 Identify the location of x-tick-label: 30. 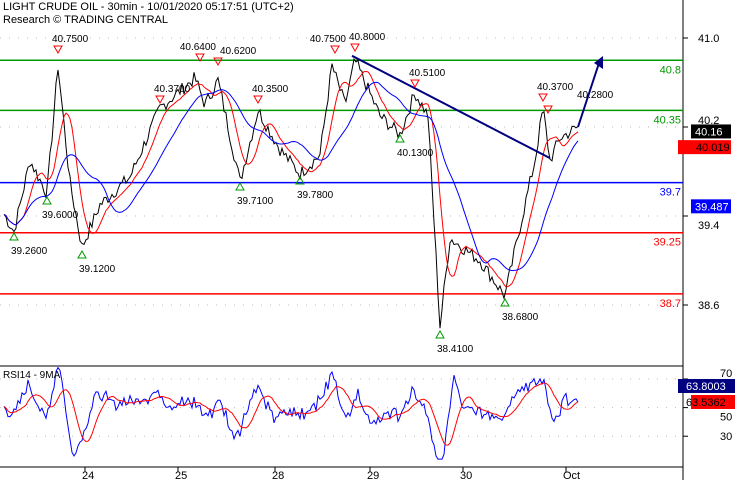
(466, 475).